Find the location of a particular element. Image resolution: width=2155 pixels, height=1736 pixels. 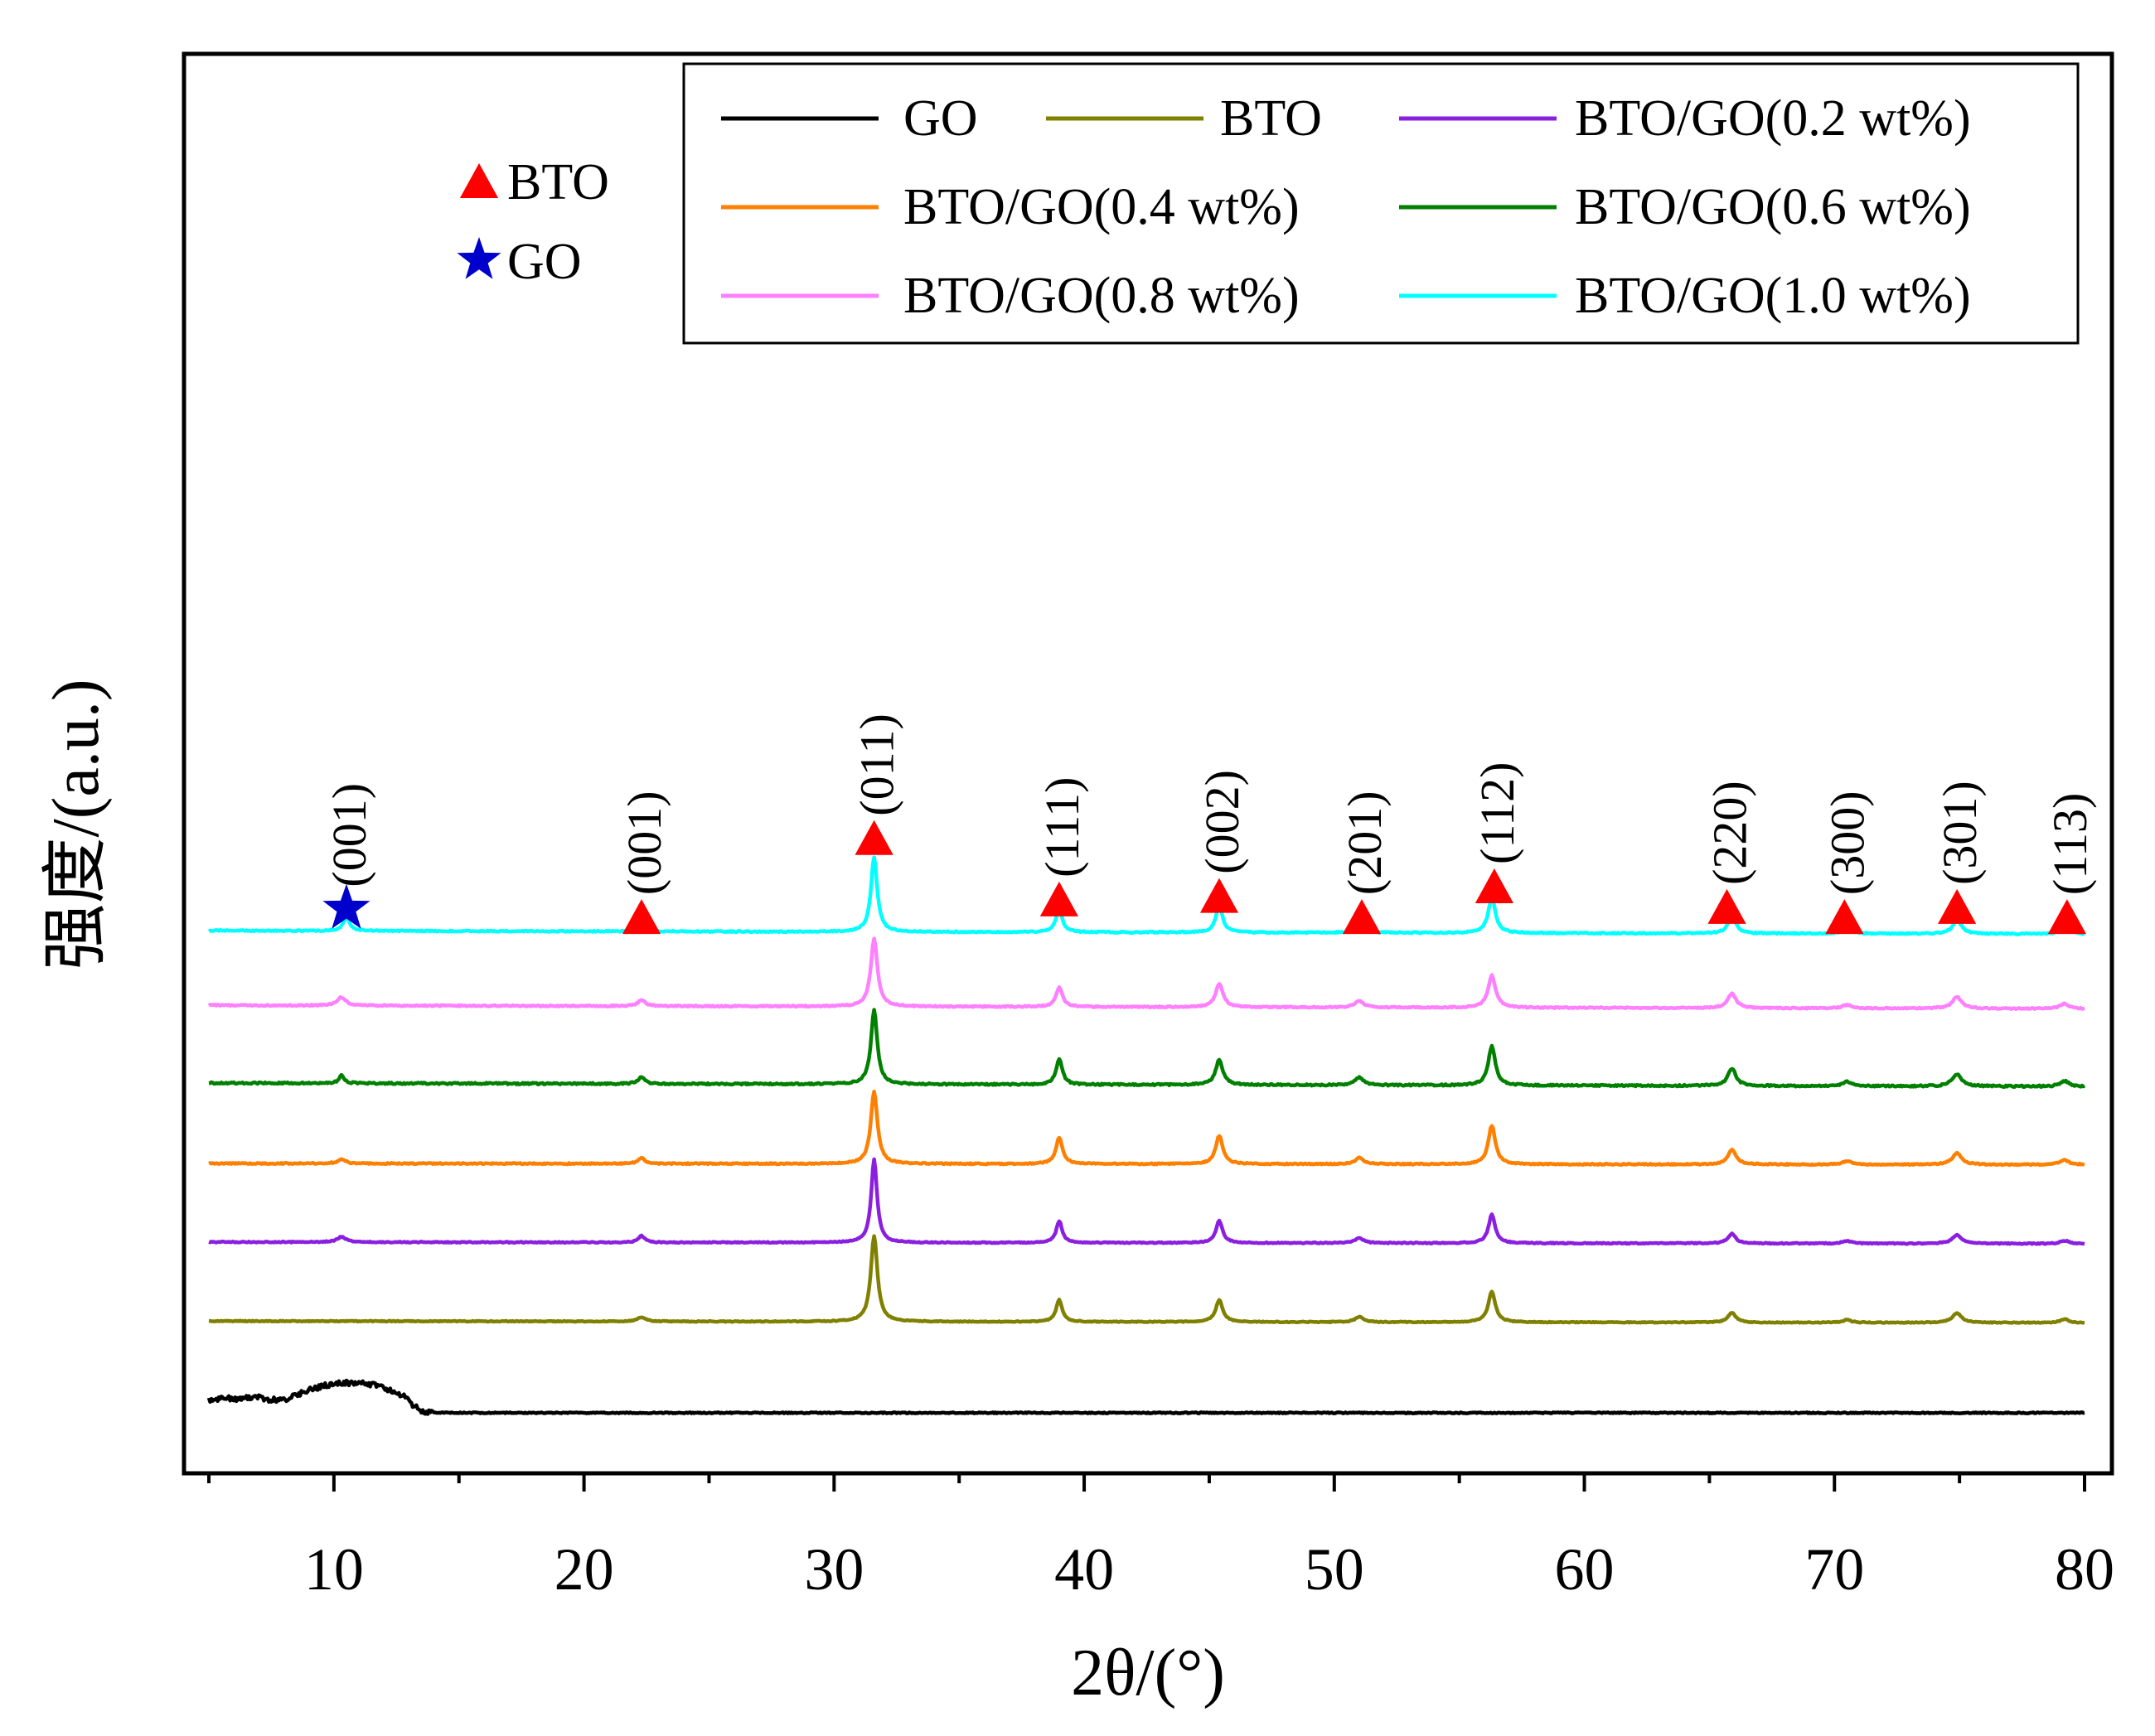

x-tick-label-50: 50 is located at coordinates (1334, 1569).